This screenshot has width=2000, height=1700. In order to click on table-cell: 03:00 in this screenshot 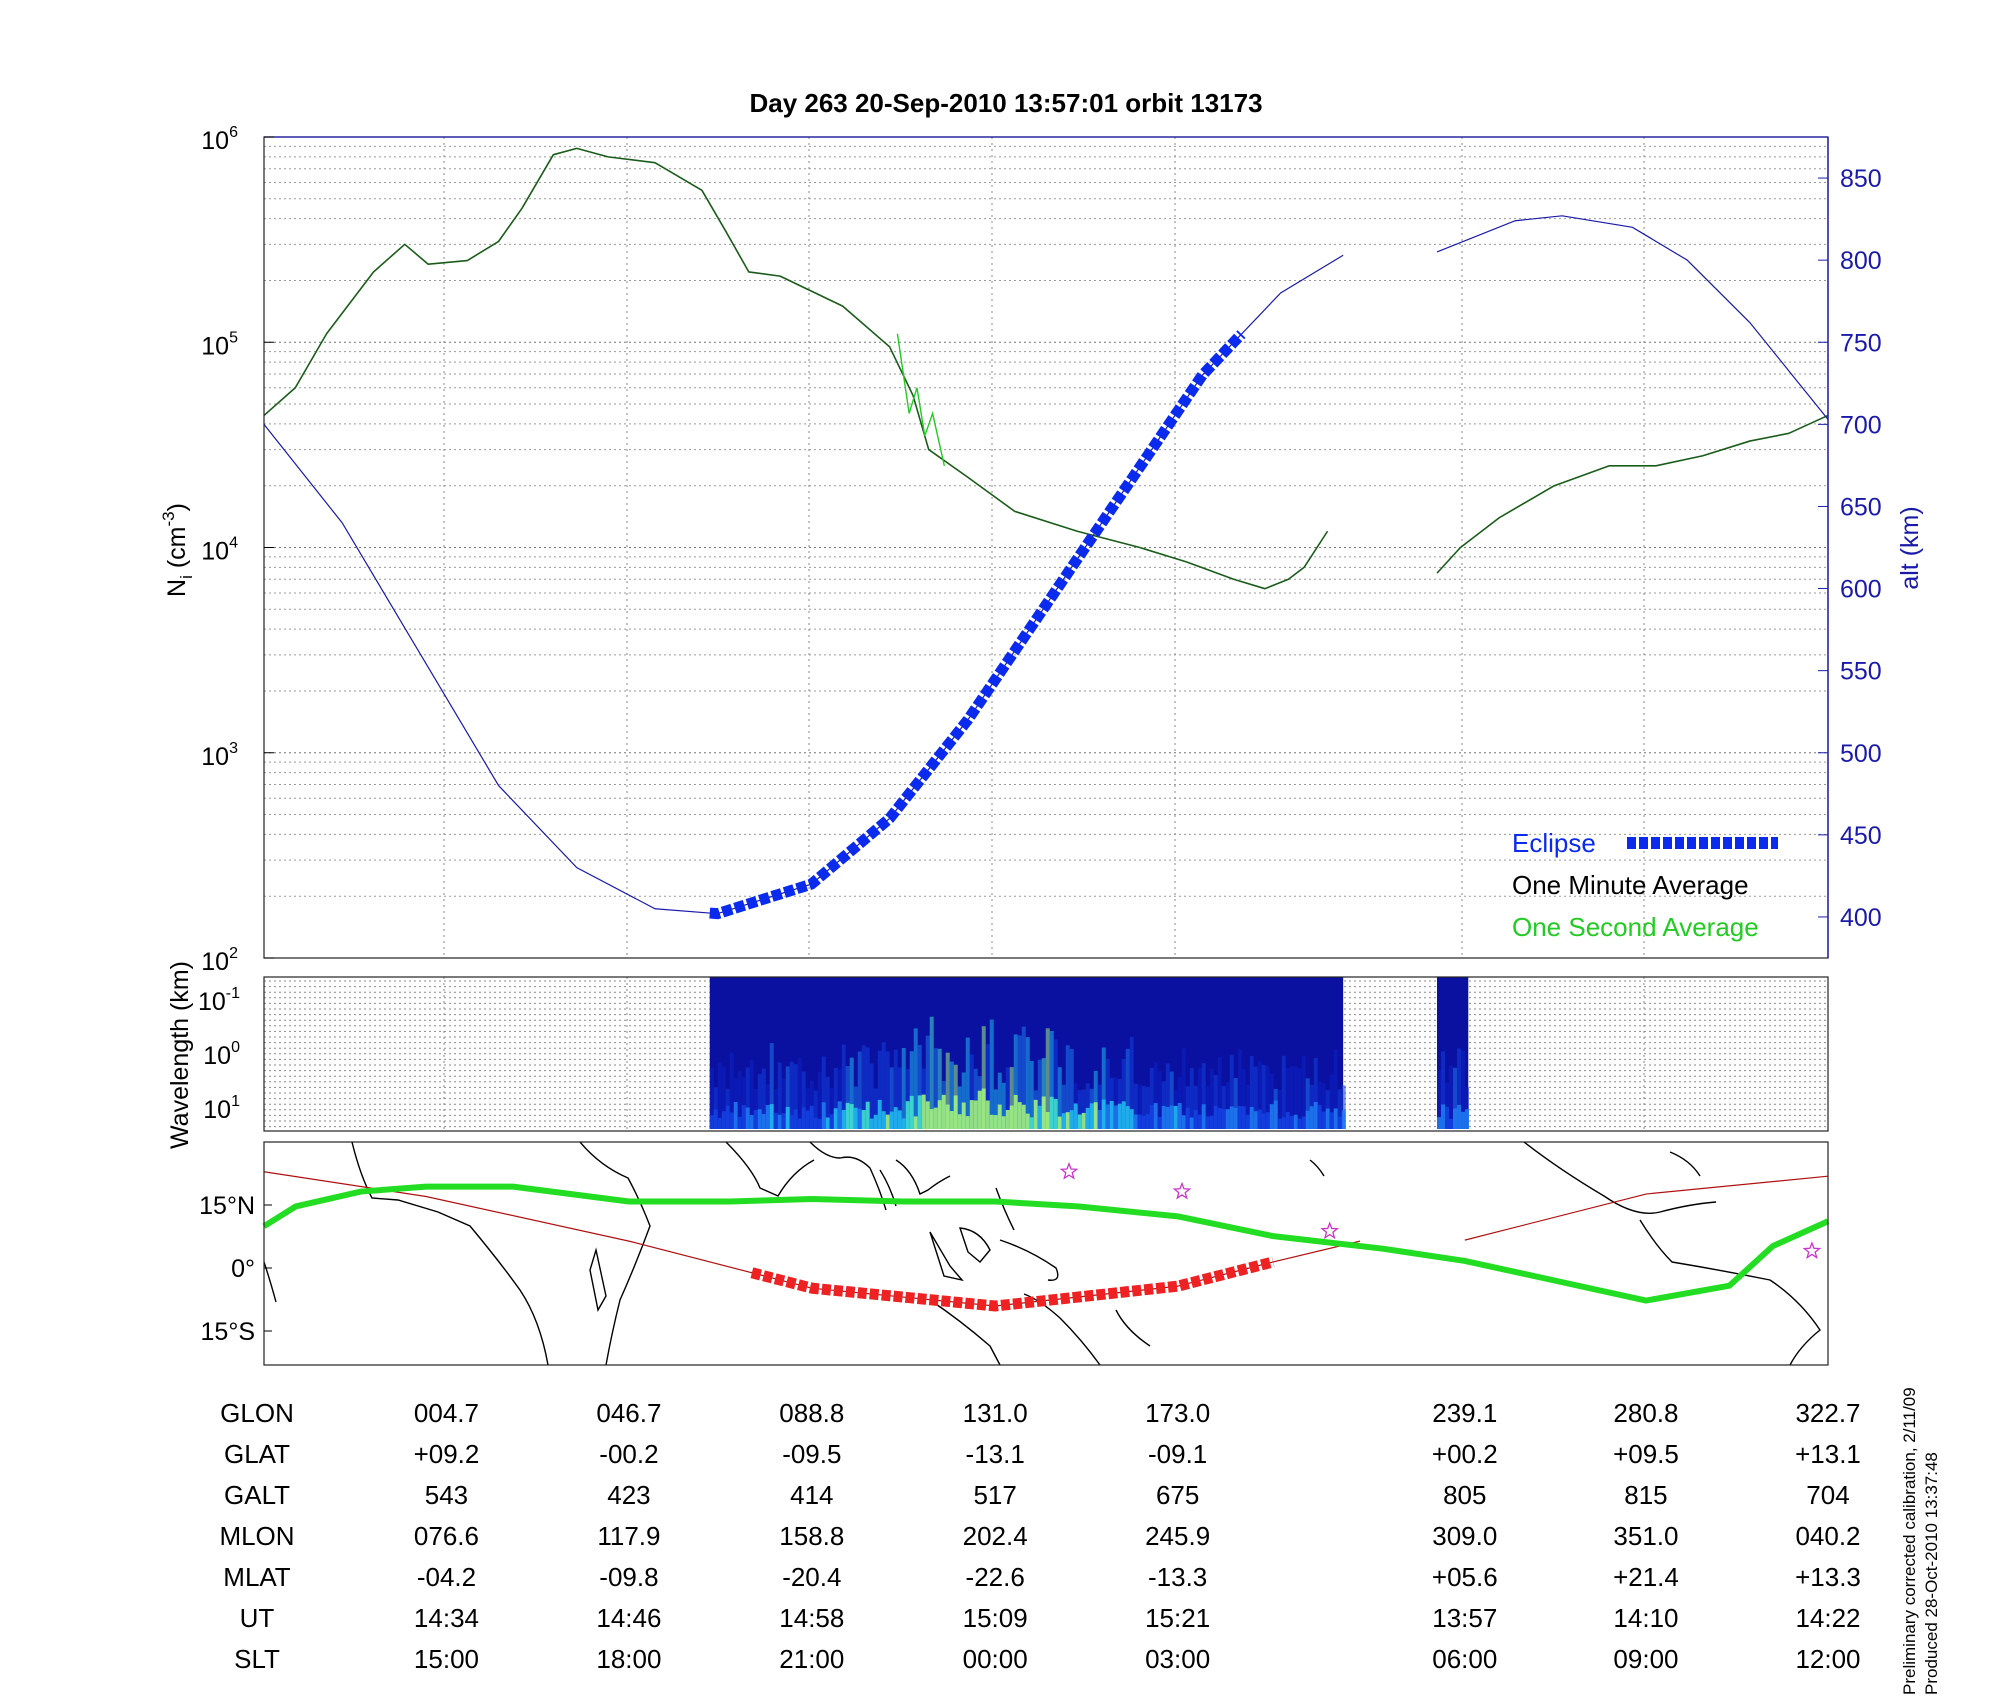, I will do `click(1177, 1659)`.